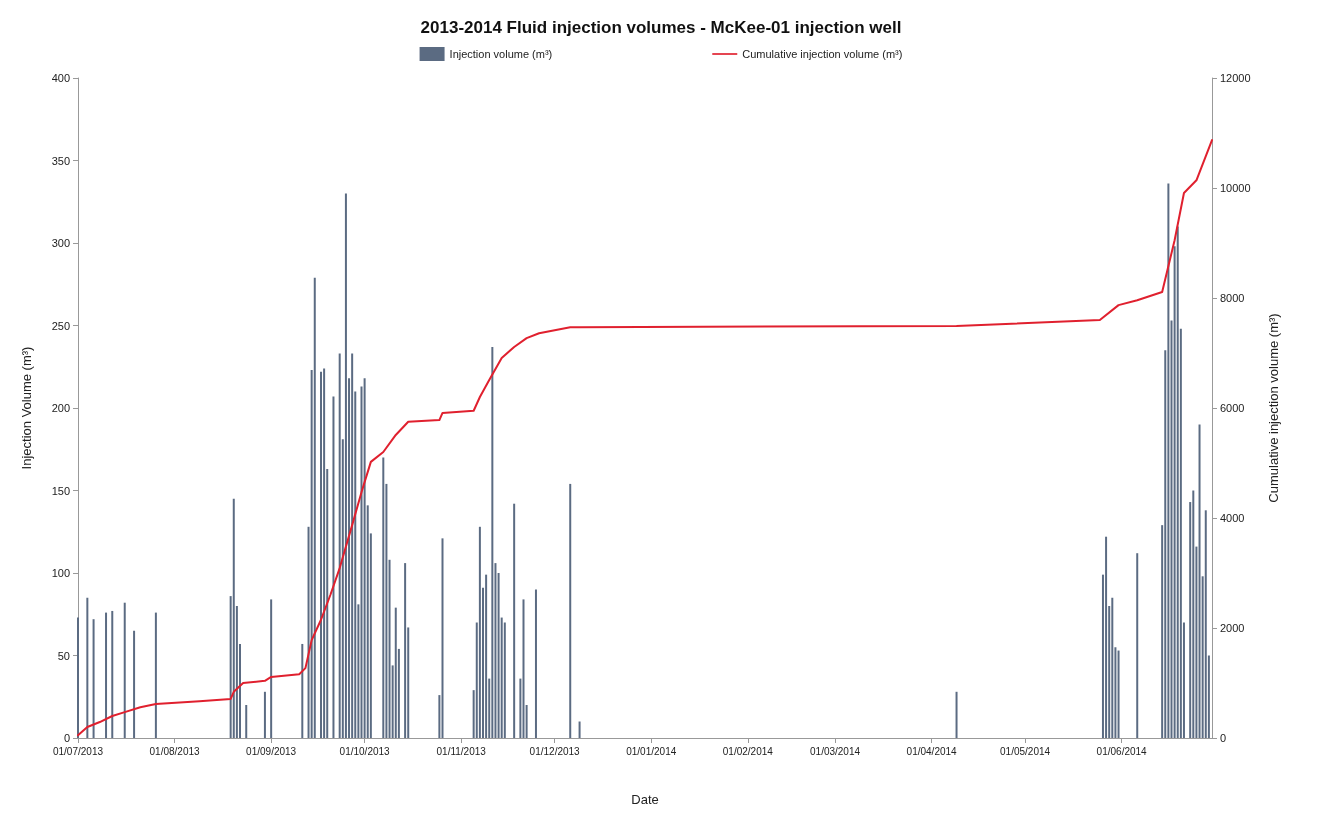 This screenshot has width=1322, height=825. Describe the element at coordinates (1235, 78) in the screenshot. I see `y2-tick-label: 12000` at that location.